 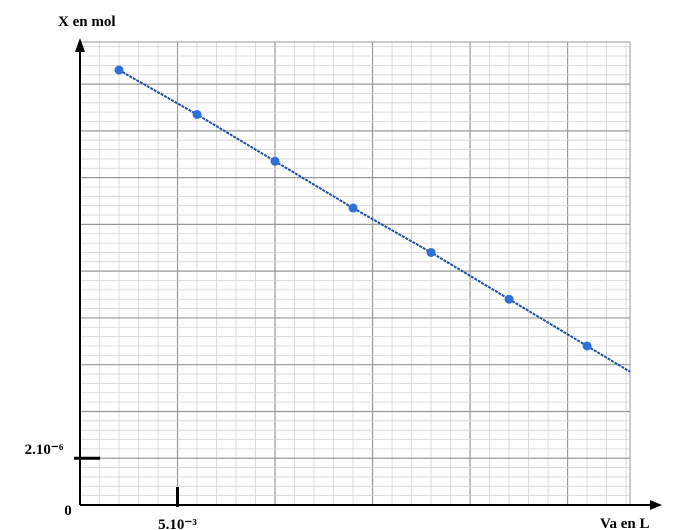 I want to click on trend-extension, so click(x=608, y=359).